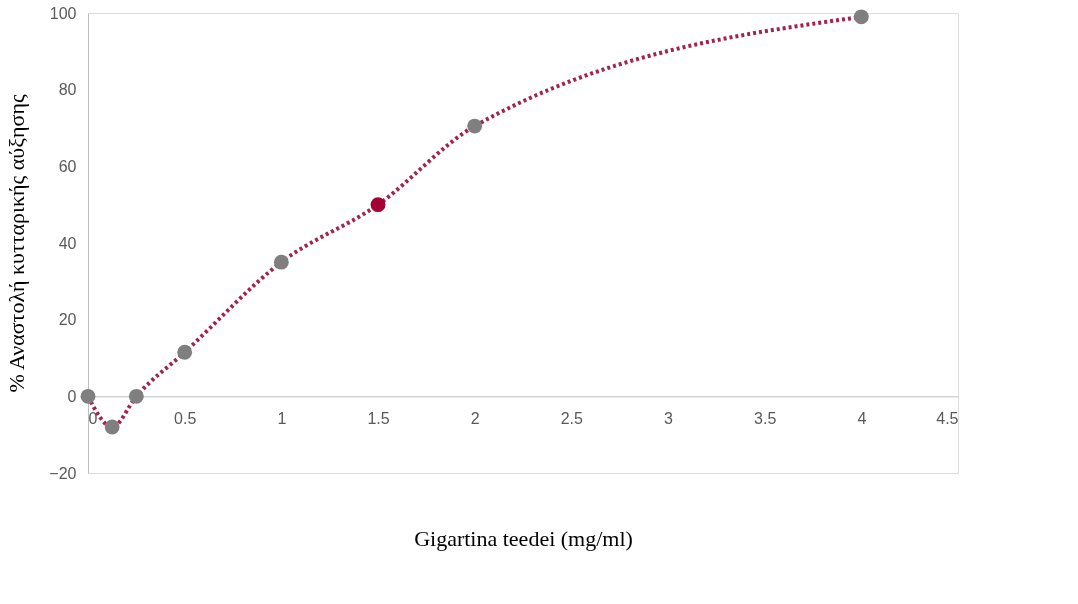  I want to click on y-axis-title: % Αναστολή κυτταρικής αύξησης, so click(17, 243).